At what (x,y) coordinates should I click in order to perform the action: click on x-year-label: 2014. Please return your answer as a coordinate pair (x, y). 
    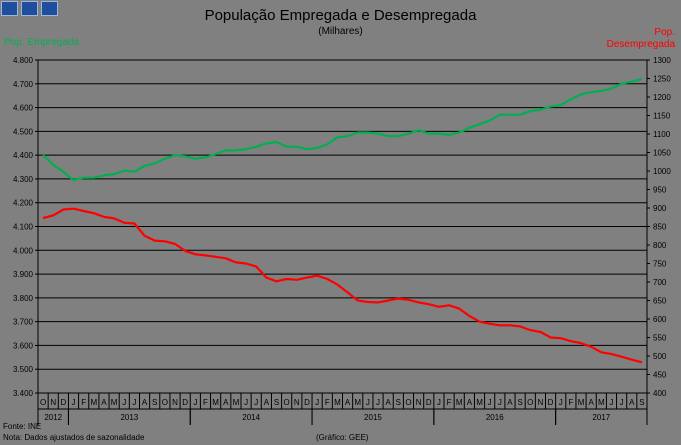
    Looking at the image, I should click on (251, 417).